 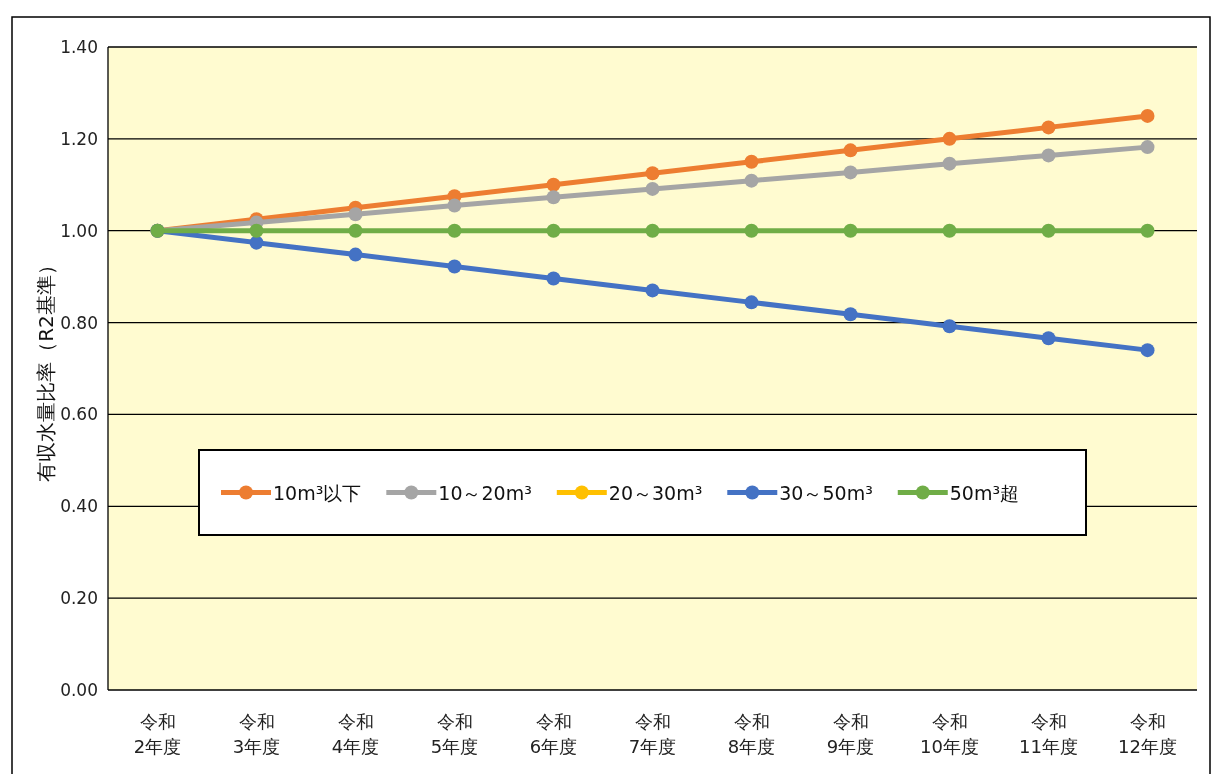 What do you see at coordinates (655, 492) in the screenshot?
I see `legend-label: 20～30m³` at bounding box center [655, 492].